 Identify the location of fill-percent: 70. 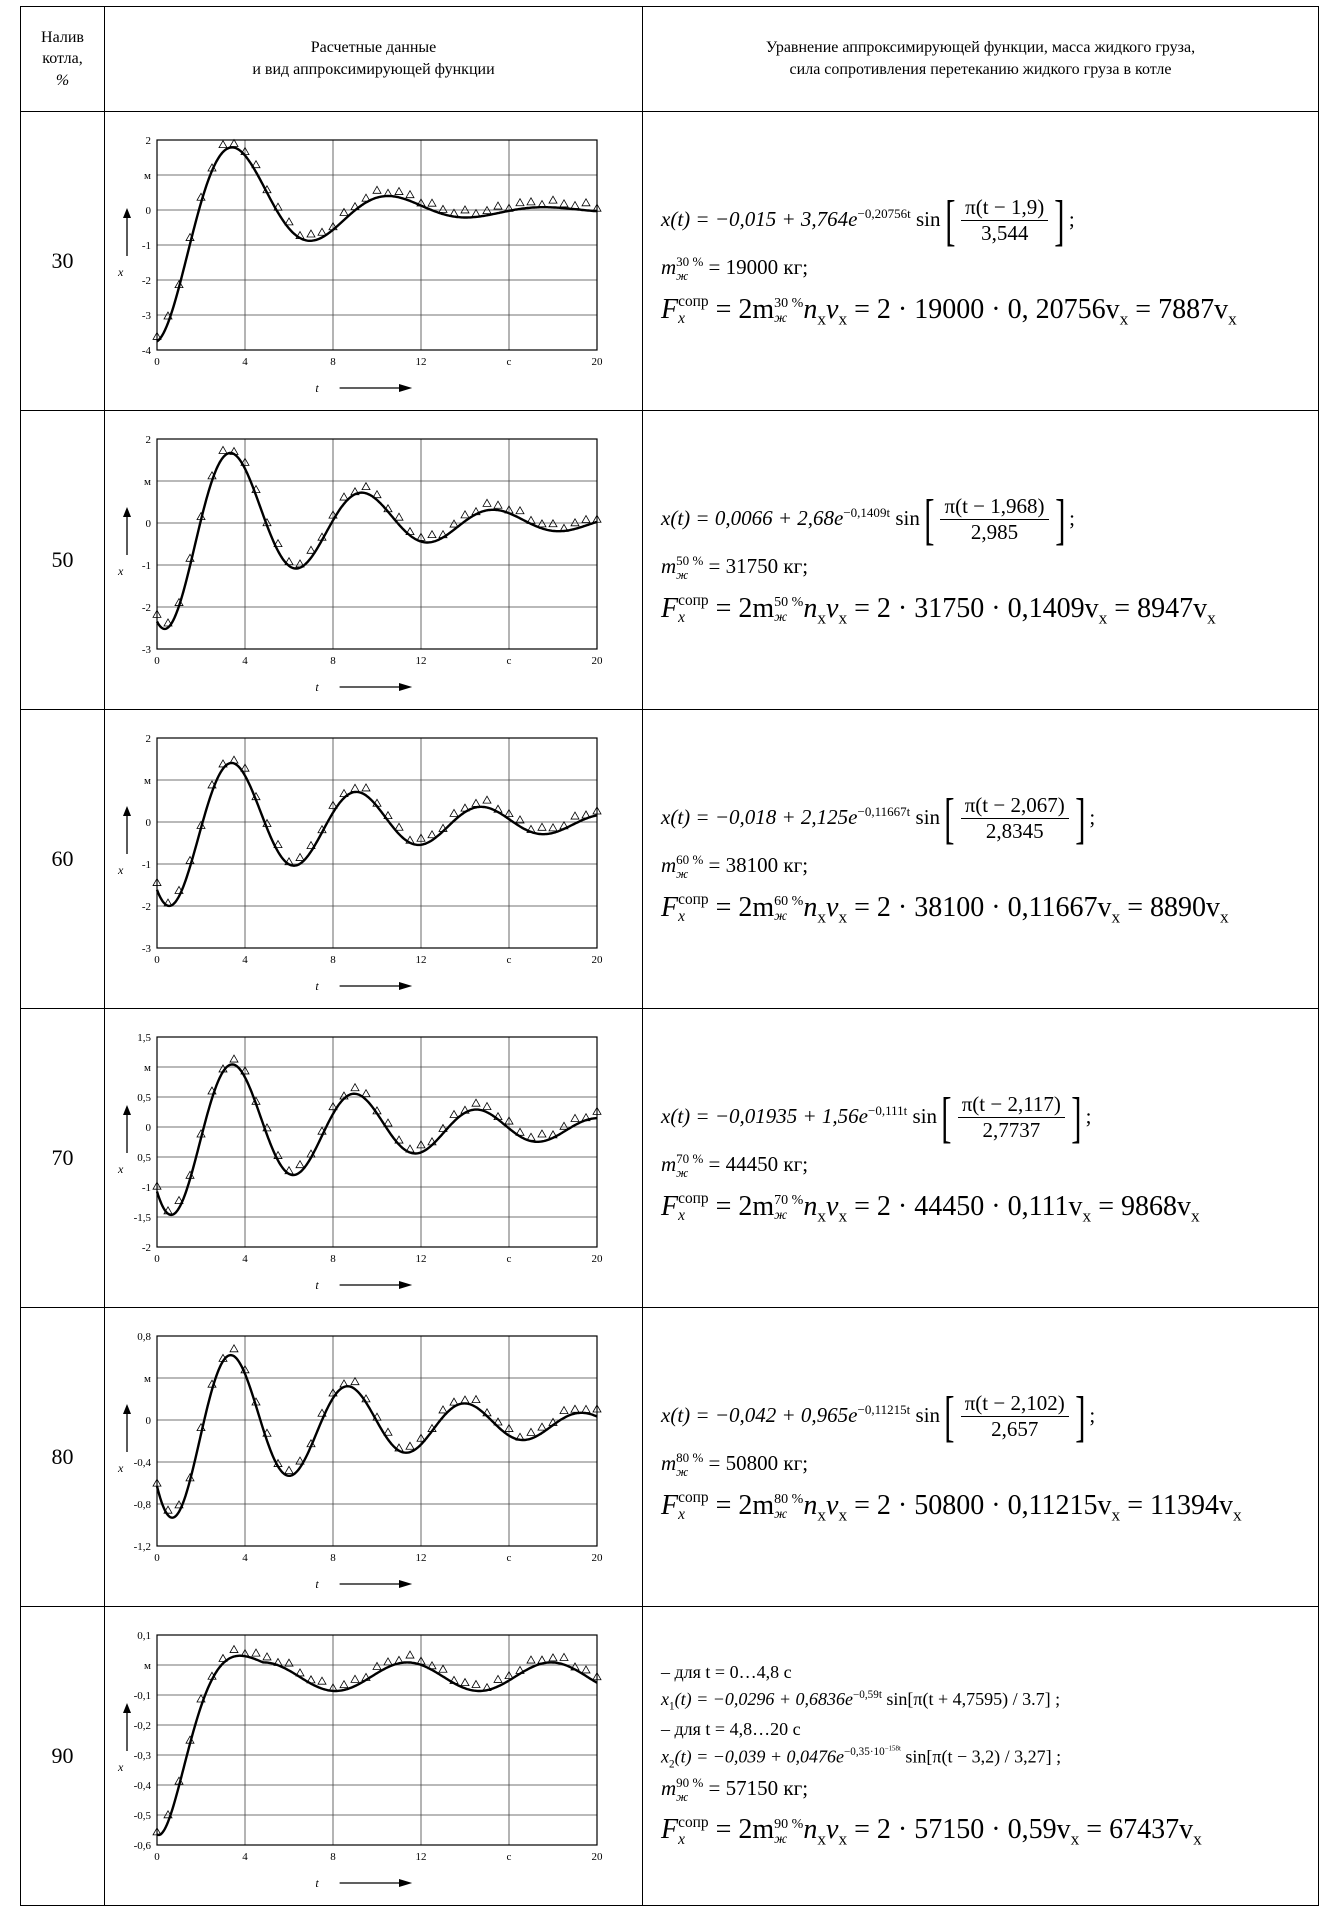
(62, 1158).